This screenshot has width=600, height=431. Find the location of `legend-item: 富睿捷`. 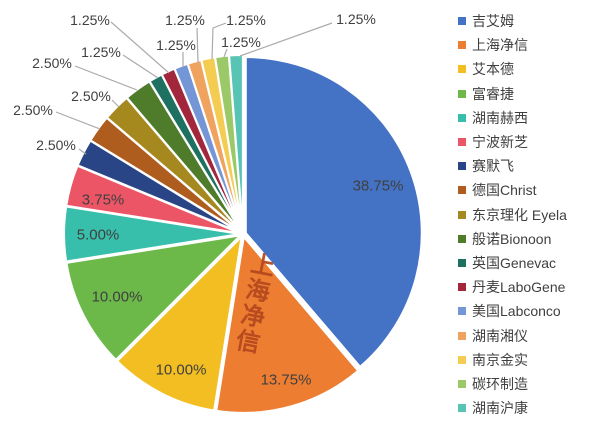

legend-item: 富睿捷 is located at coordinates (512, 94).